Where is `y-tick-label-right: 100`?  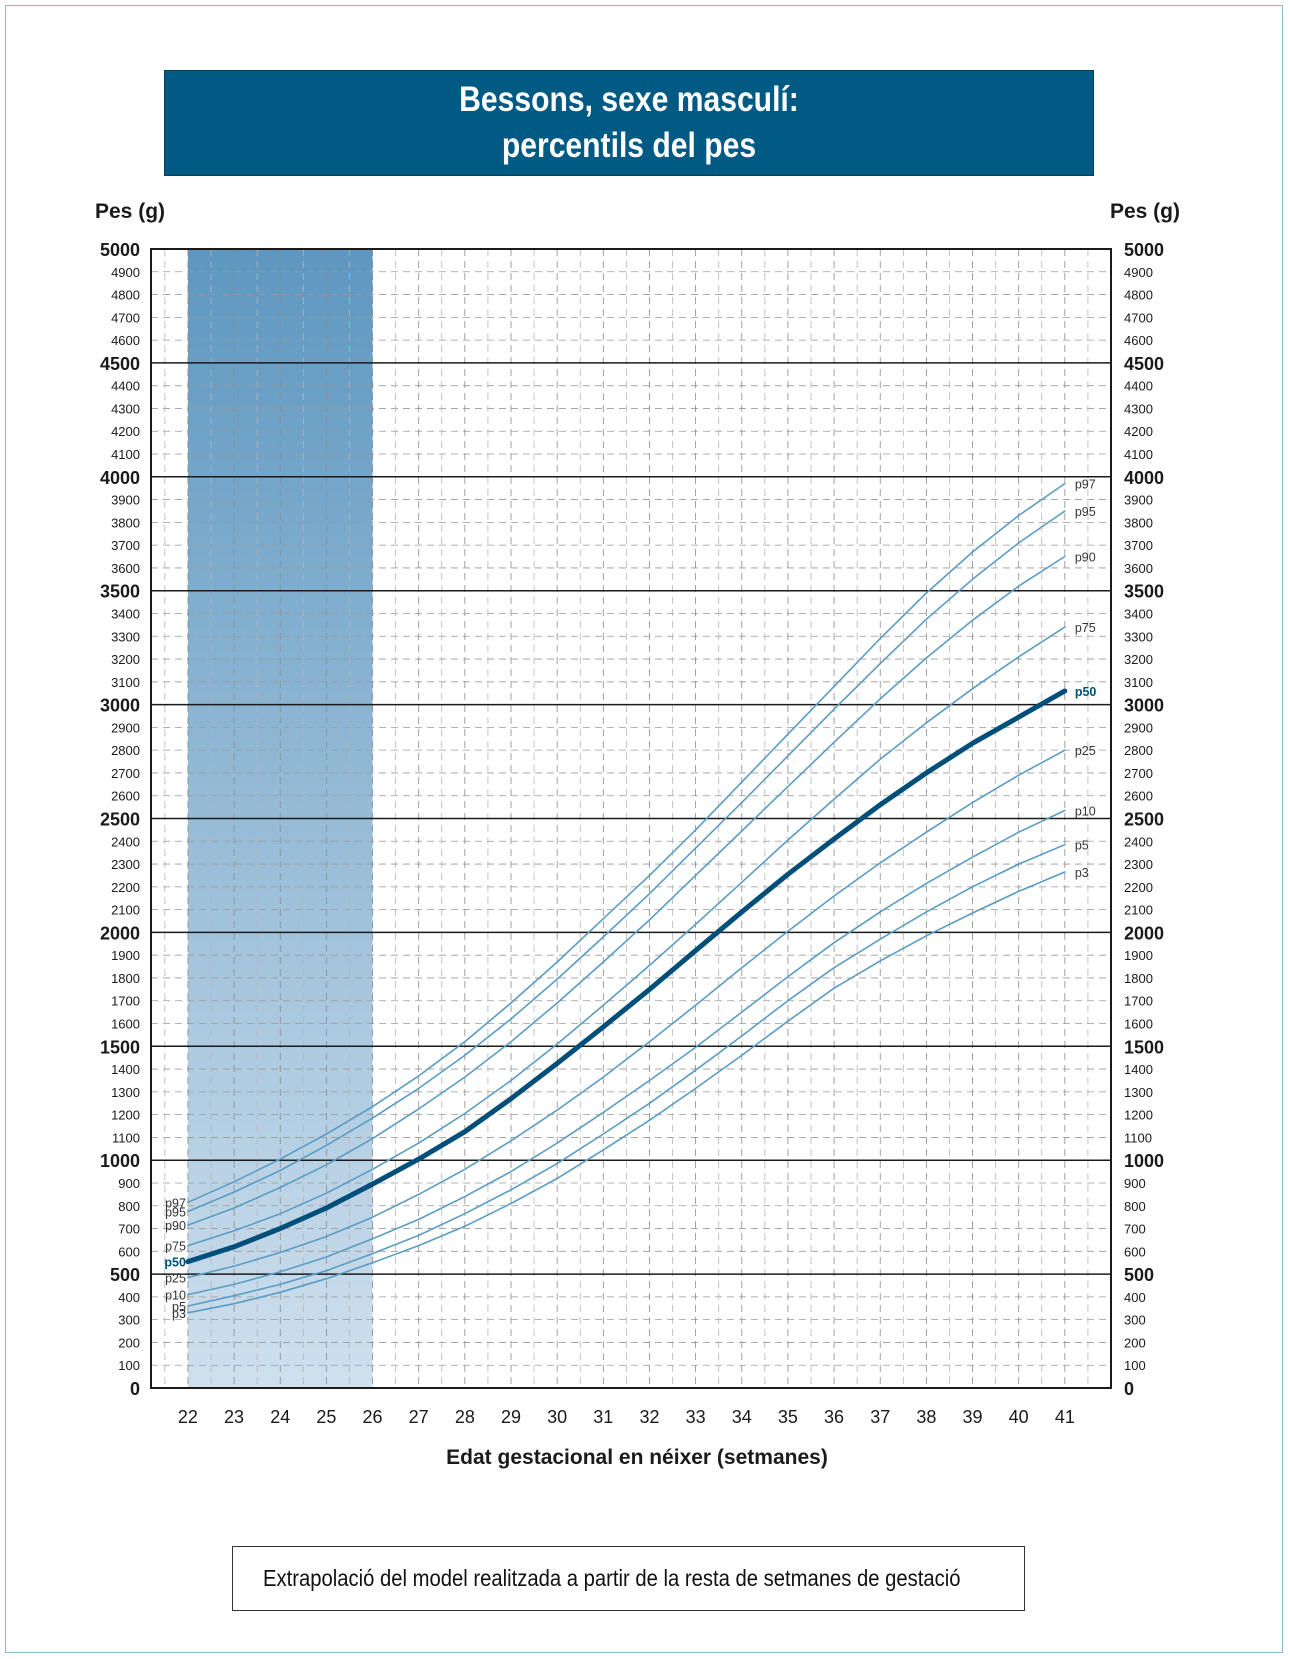 y-tick-label-right: 100 is located at coordinates (1135, 1365).